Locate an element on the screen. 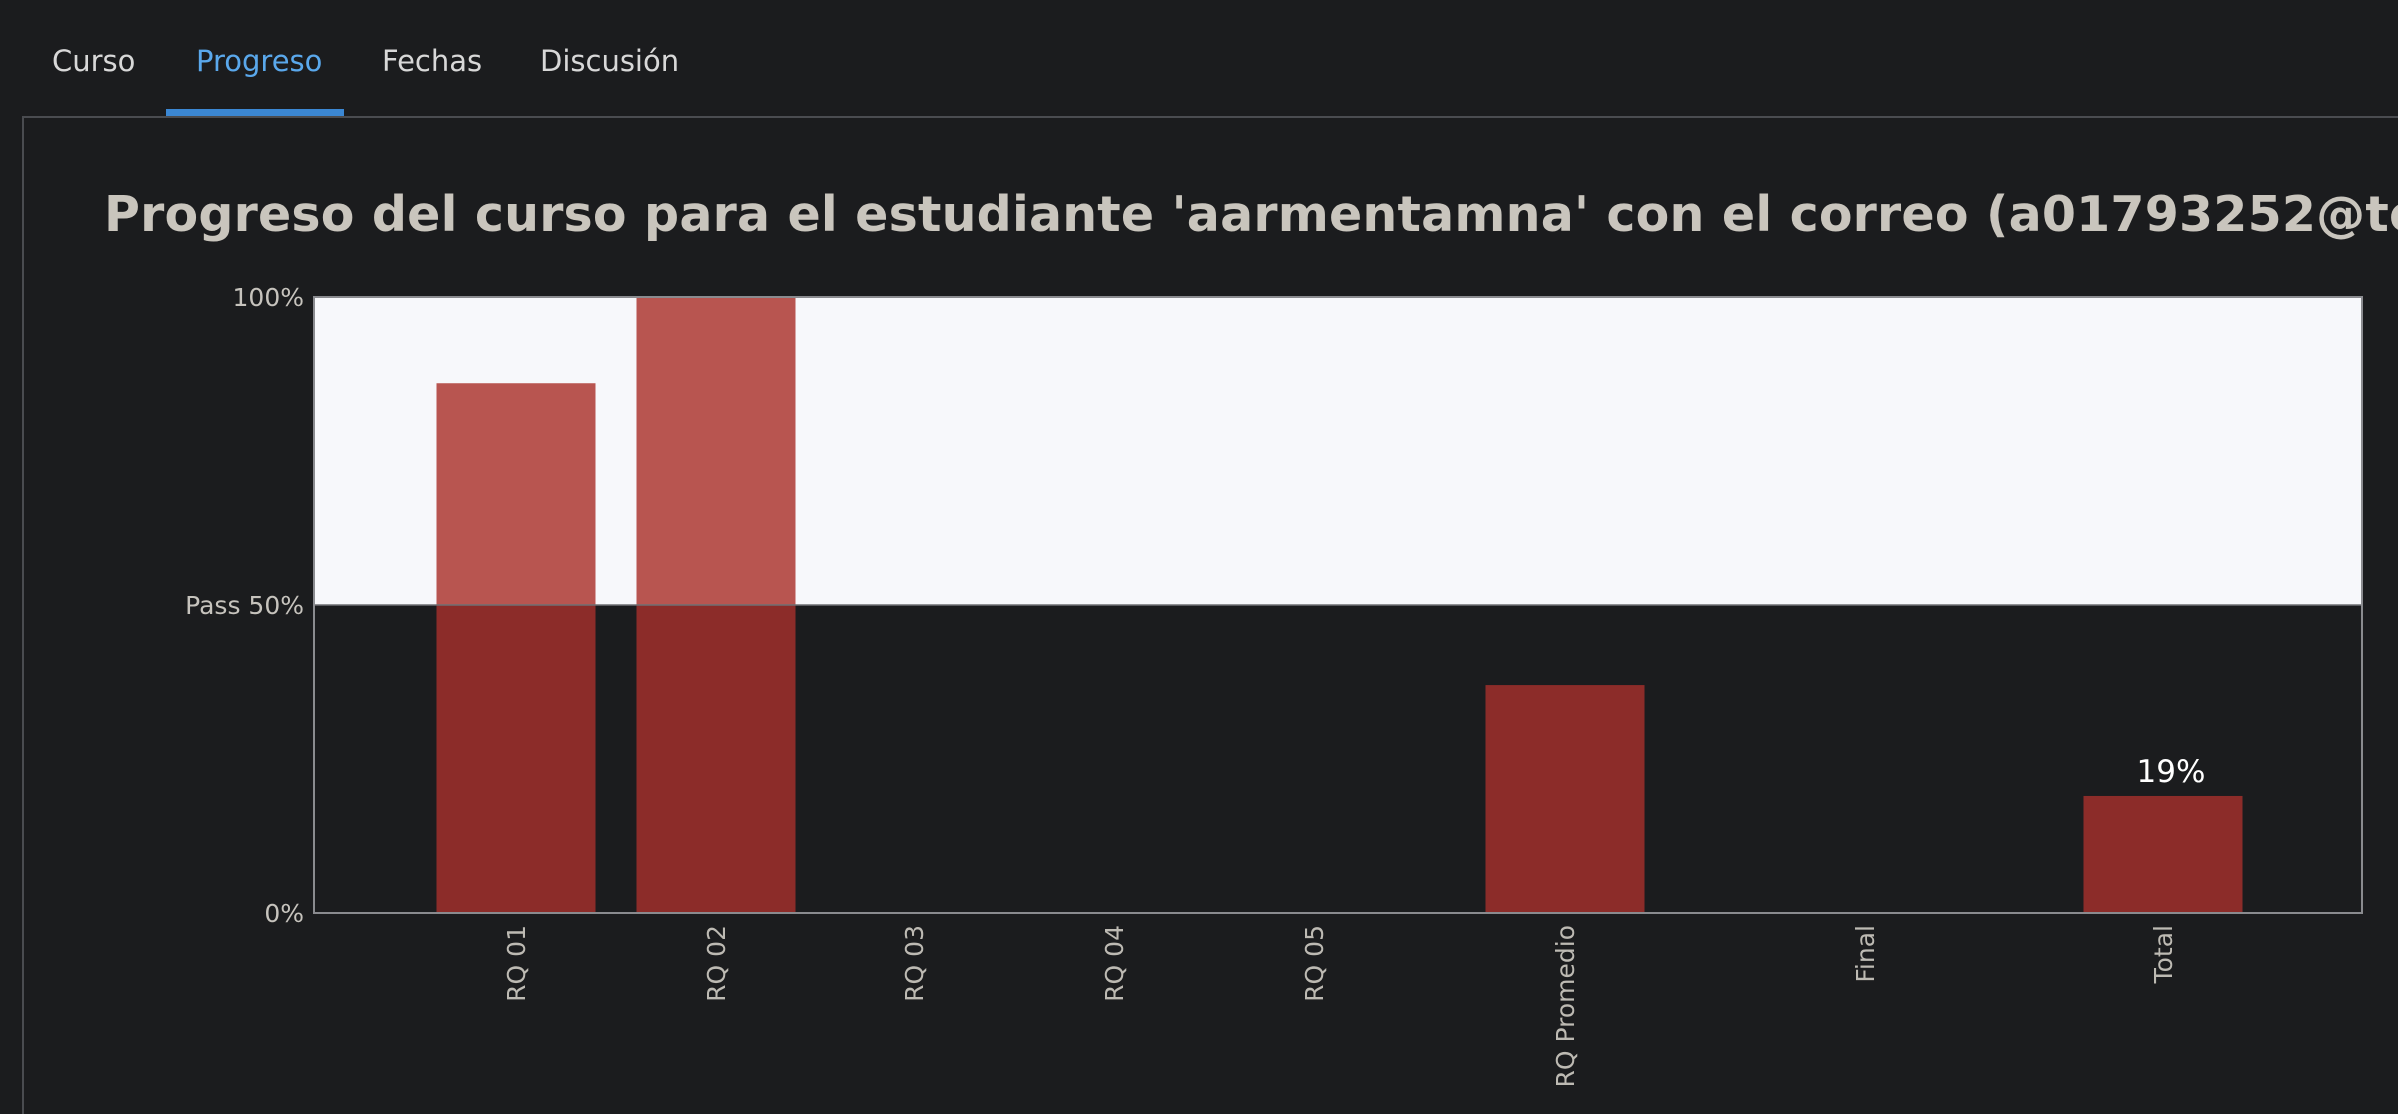  x-tick-label: RQ Promedio is located at coordinates (1565, 1006).